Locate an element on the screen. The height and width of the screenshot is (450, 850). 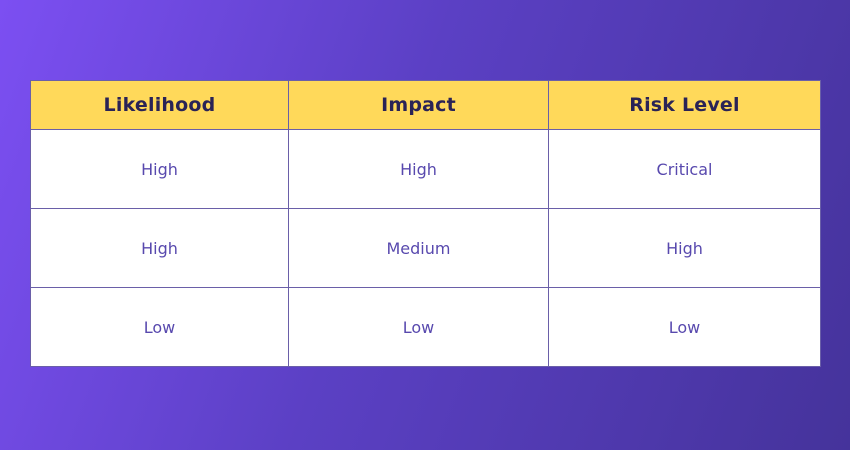
cell-risk-level: Critical is located at coordinates (684, 169).